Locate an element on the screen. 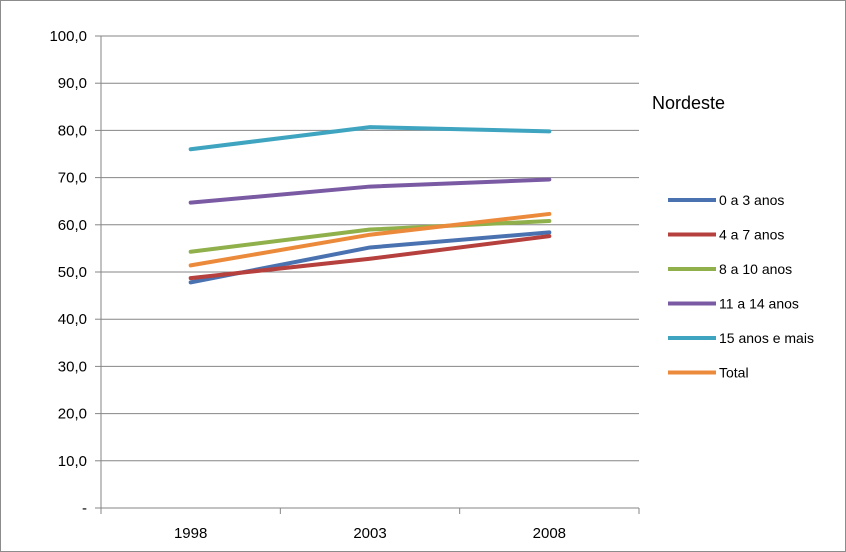 This screenshot has width=846, height=552. x-tick-label: 2003 is located at coordinates (369, 533).